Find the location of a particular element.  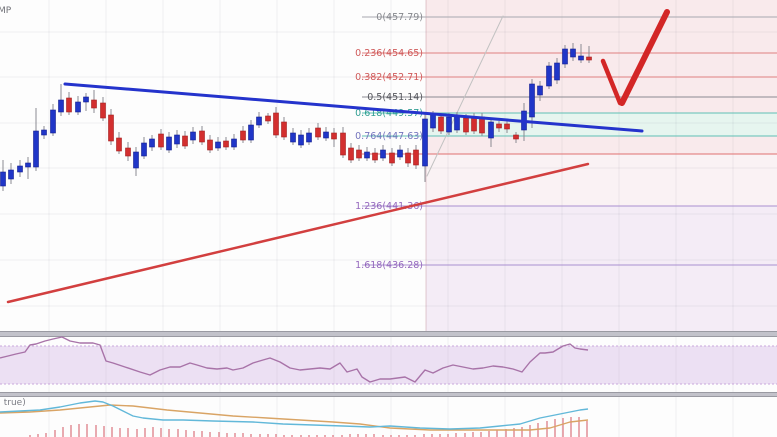

ticker-label-fragment: MP is located at coordinates (6, 11).